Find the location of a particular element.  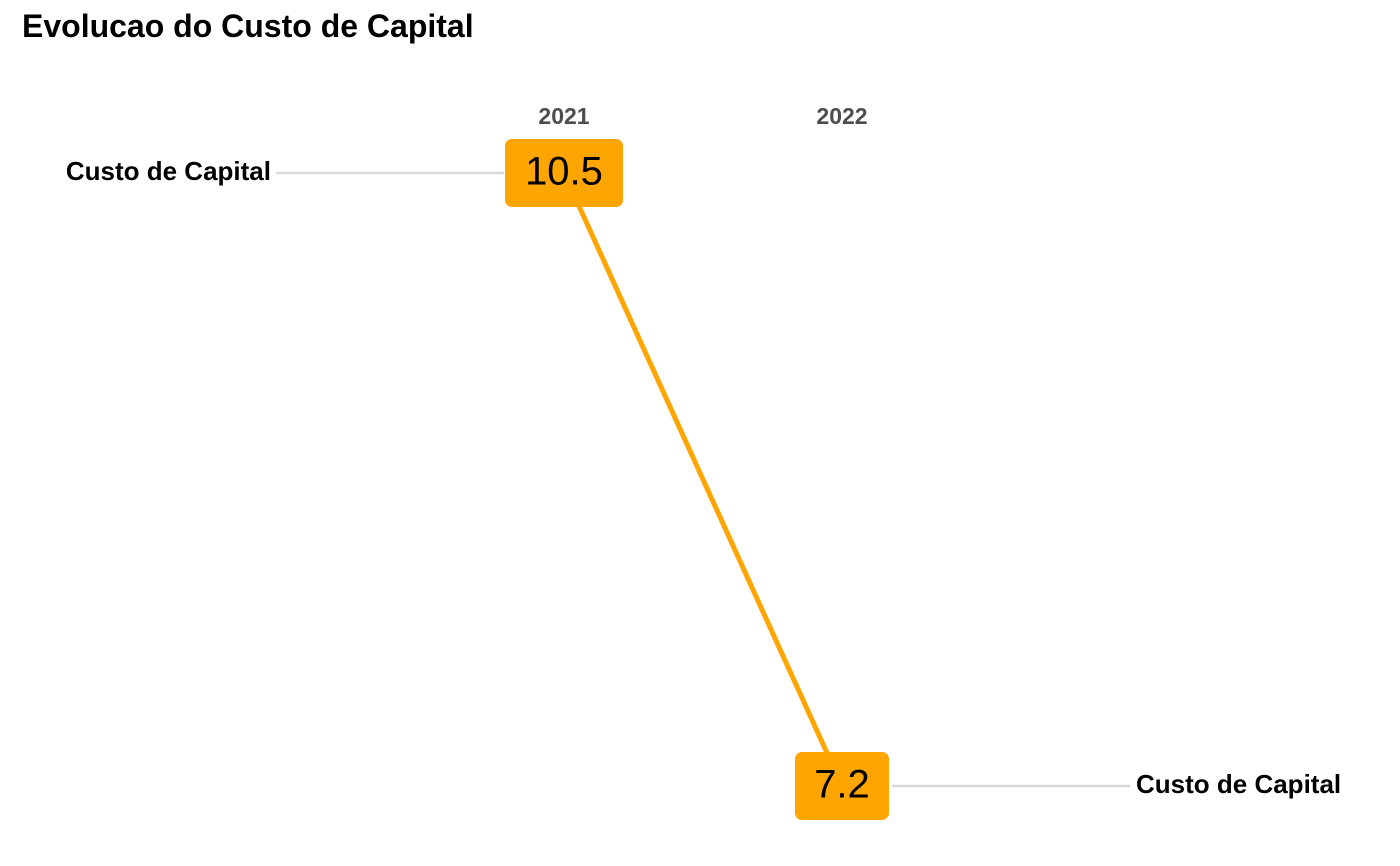

value-label-2021: 10.5 is located at coordinates (564, 172).